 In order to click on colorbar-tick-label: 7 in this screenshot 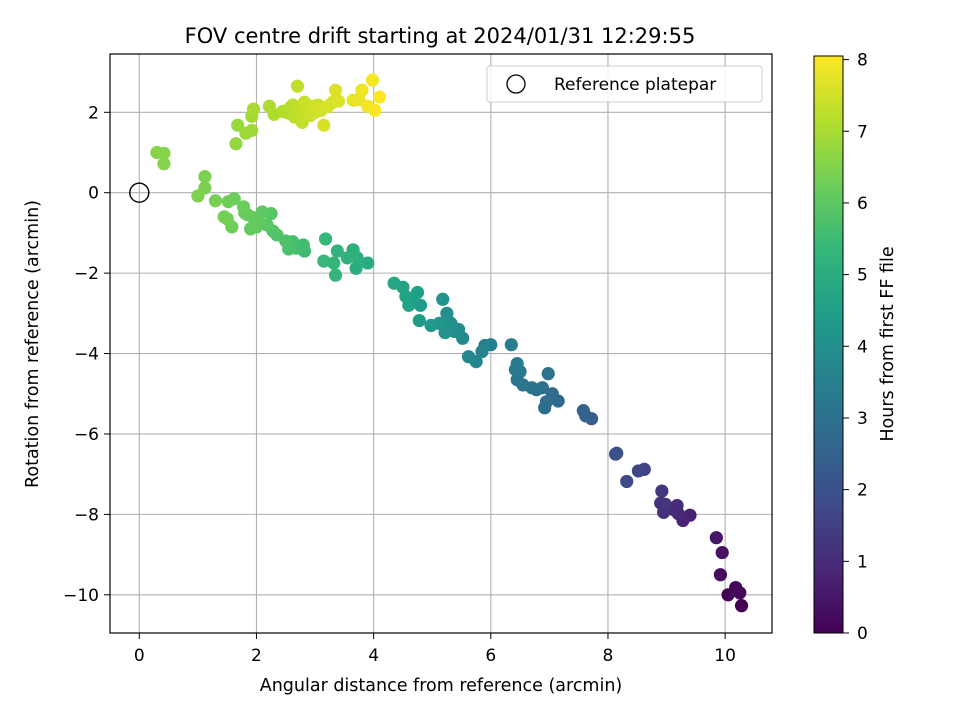, I will do `click(862, 132)`.